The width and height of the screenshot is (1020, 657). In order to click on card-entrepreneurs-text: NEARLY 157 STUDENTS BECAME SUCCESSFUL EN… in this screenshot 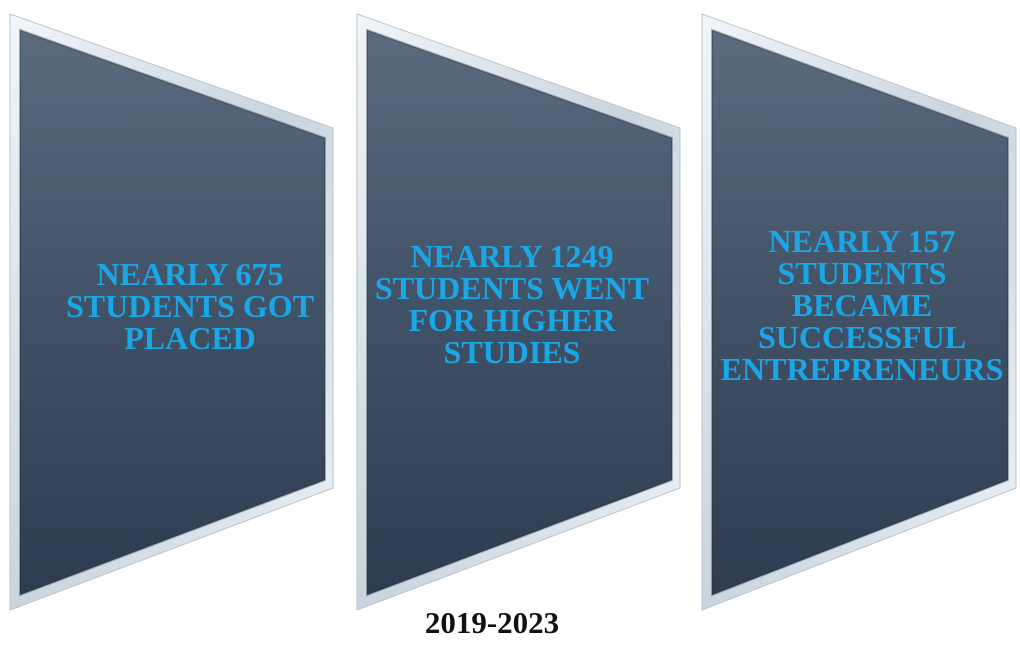, I will do `click(862, 305)`.